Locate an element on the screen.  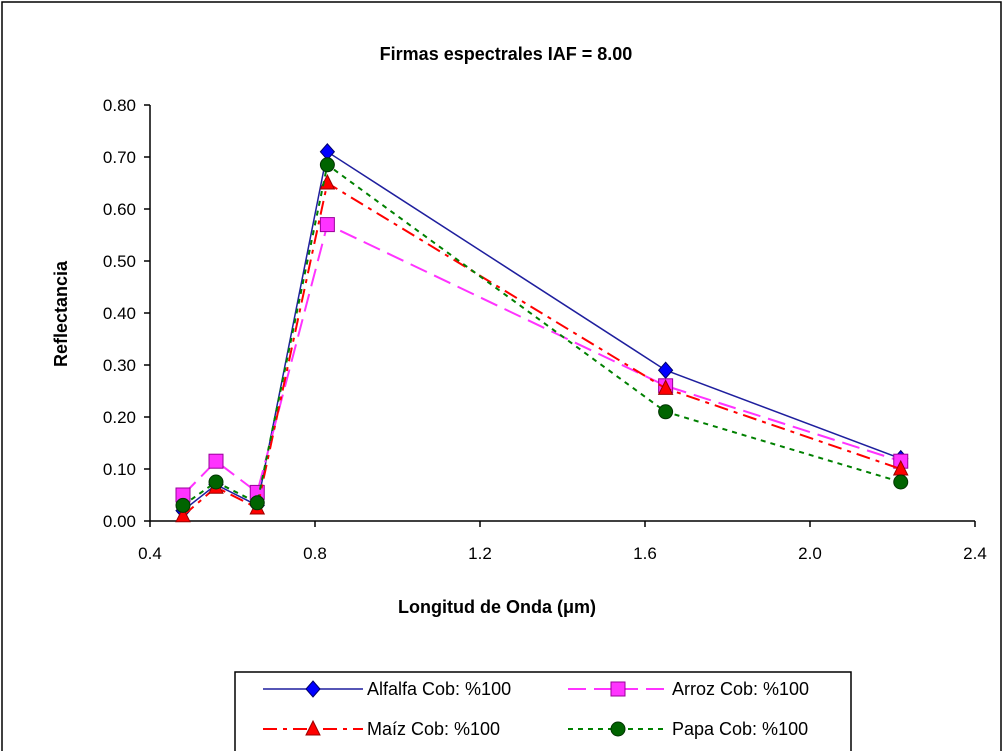
y-tick-label: 0.50 is located at coordinates (119, 261).